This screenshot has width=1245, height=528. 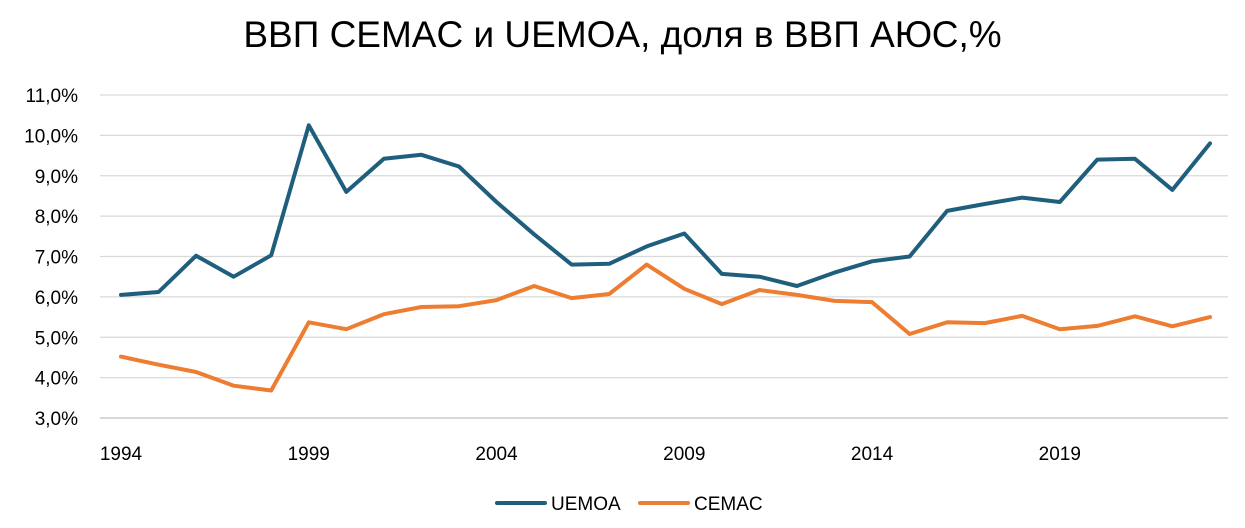 I want to click on x-tick-label: 2014, so click(x=872, y=454).